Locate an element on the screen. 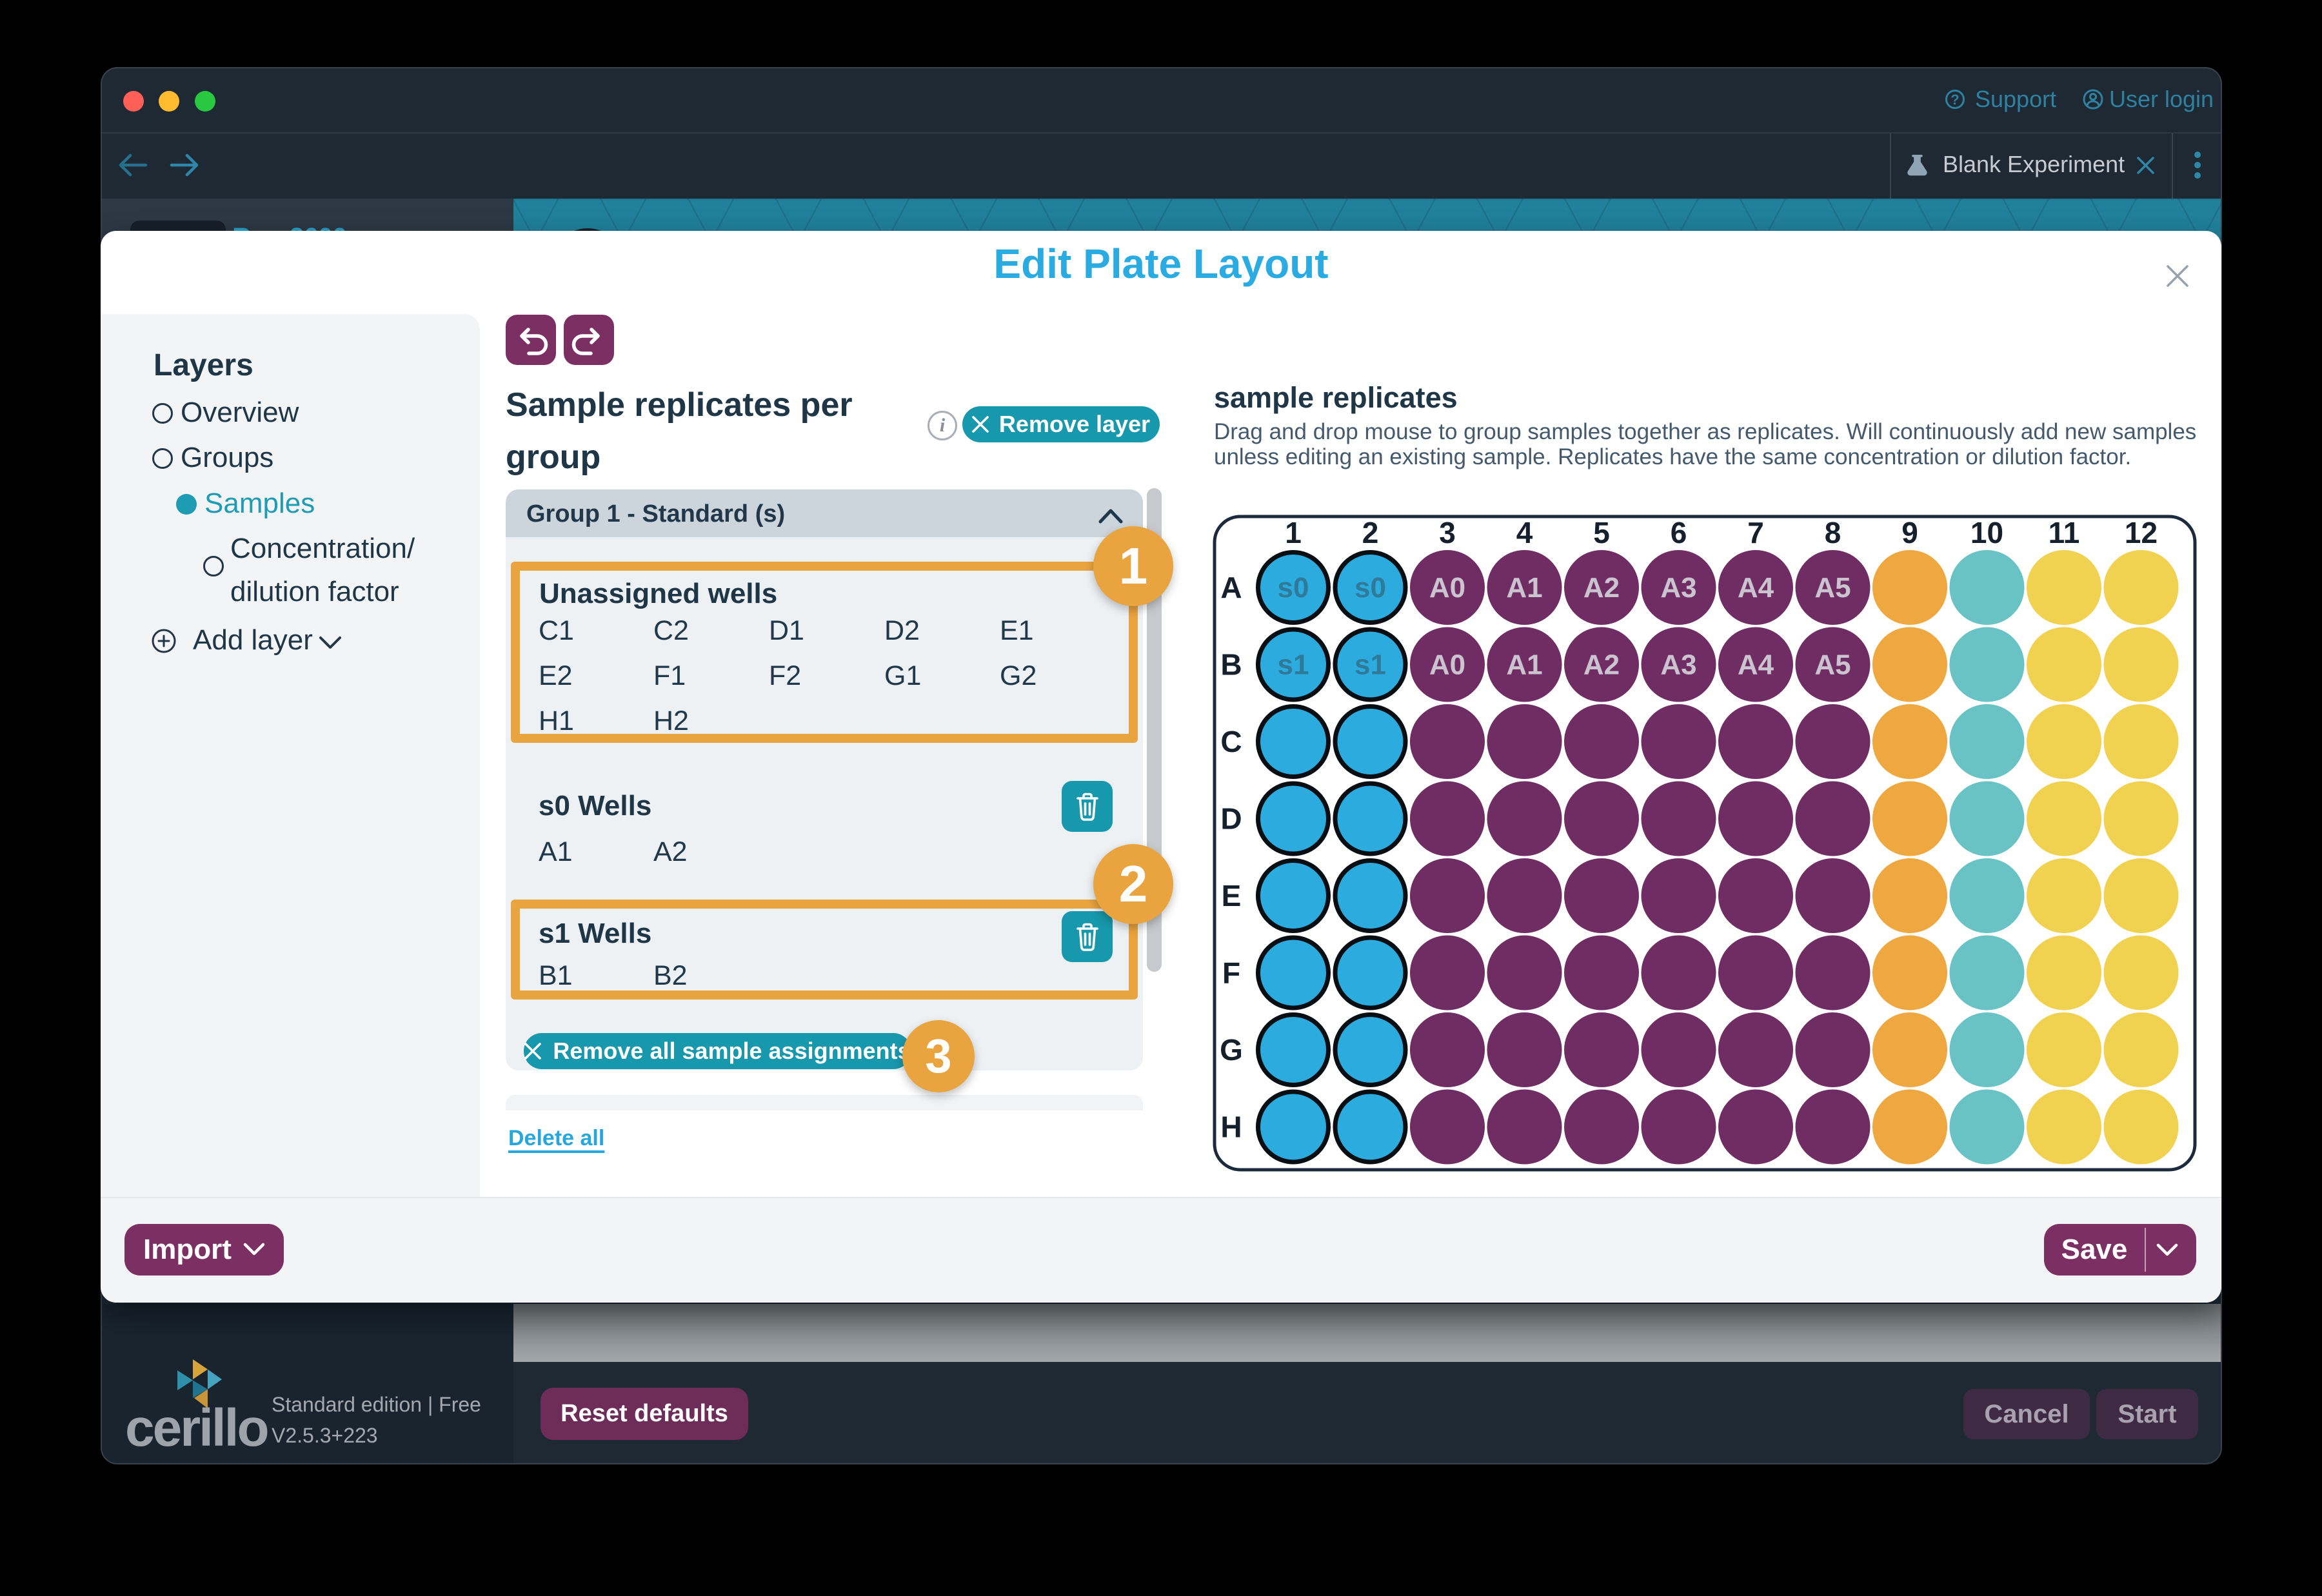  svg-text: E is located at coordinates (1232, 896).